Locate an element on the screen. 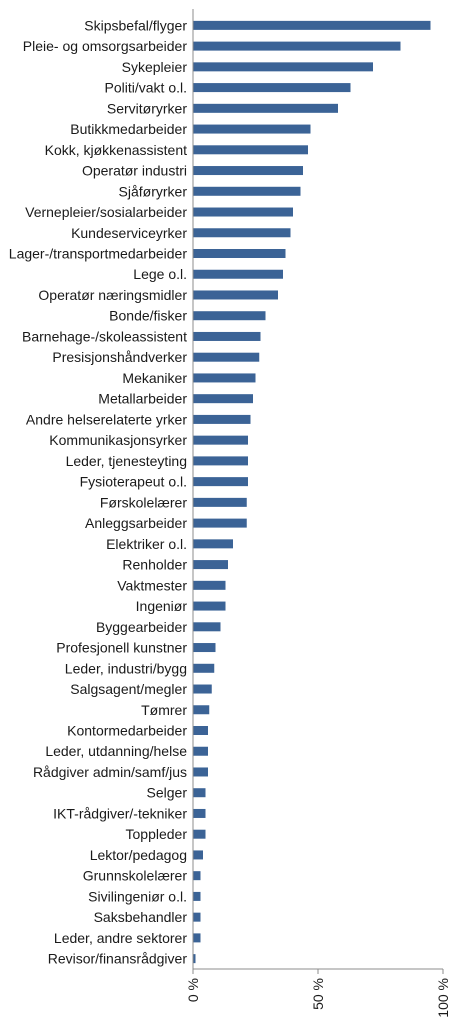 Image resolution: width=450 pixels, height=1035 pixels. category-label: Førskolelærer is located at coordinates (143, 502).